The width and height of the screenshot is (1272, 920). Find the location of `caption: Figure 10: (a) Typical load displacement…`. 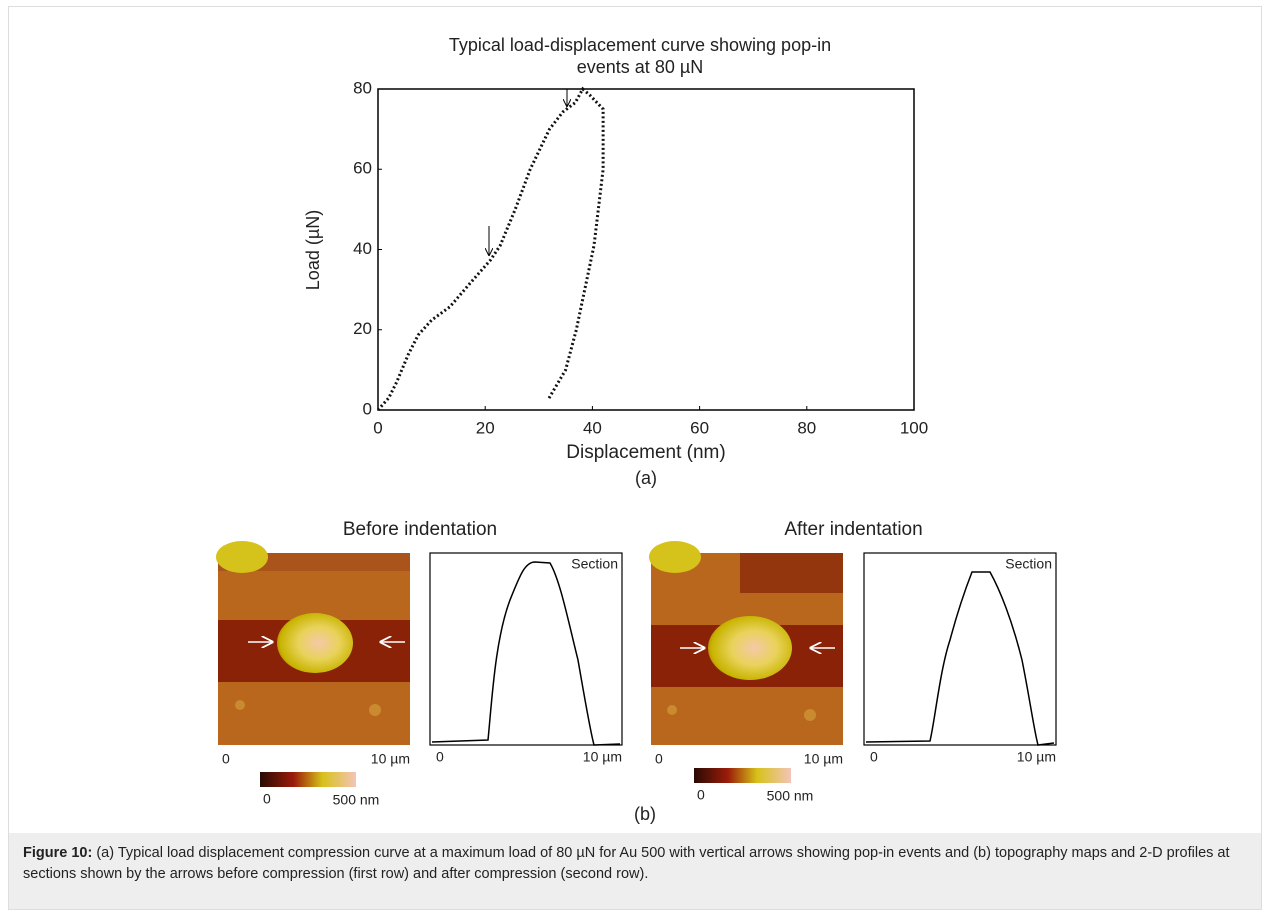

caption: Figure 10: (a) Typical load displacement… is located at coordinates (635, 871).